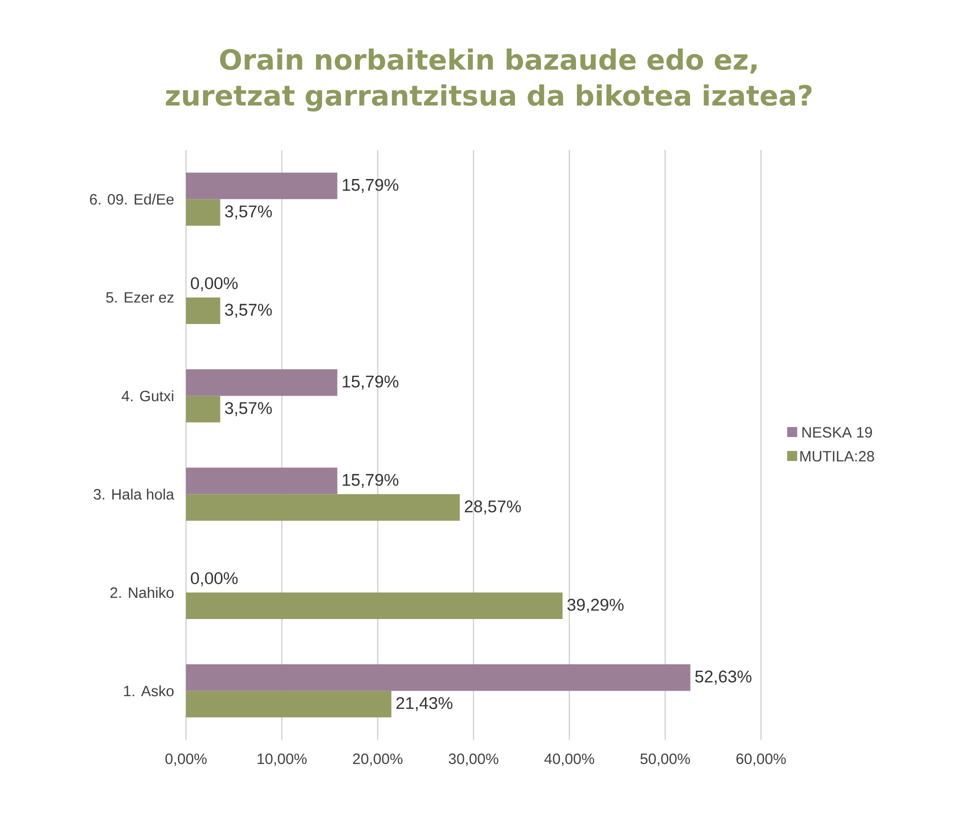 The width and height of the screenshot is (979, 814). I want to click on y-tick-label: 5. Ezer ez, so click(140, 297).